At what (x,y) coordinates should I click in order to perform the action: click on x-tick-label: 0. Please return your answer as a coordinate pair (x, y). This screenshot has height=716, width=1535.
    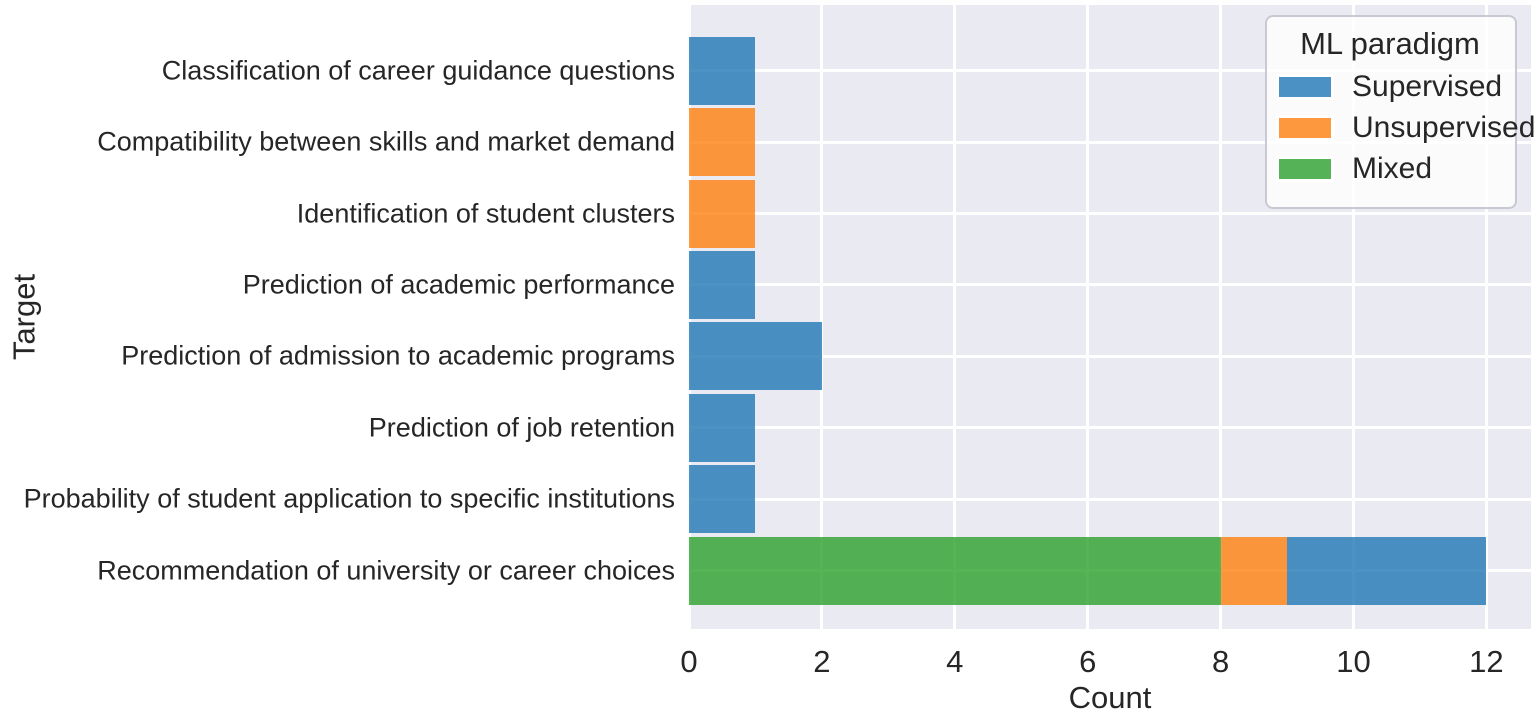
    Looking at the image, I should click on (689, 661).